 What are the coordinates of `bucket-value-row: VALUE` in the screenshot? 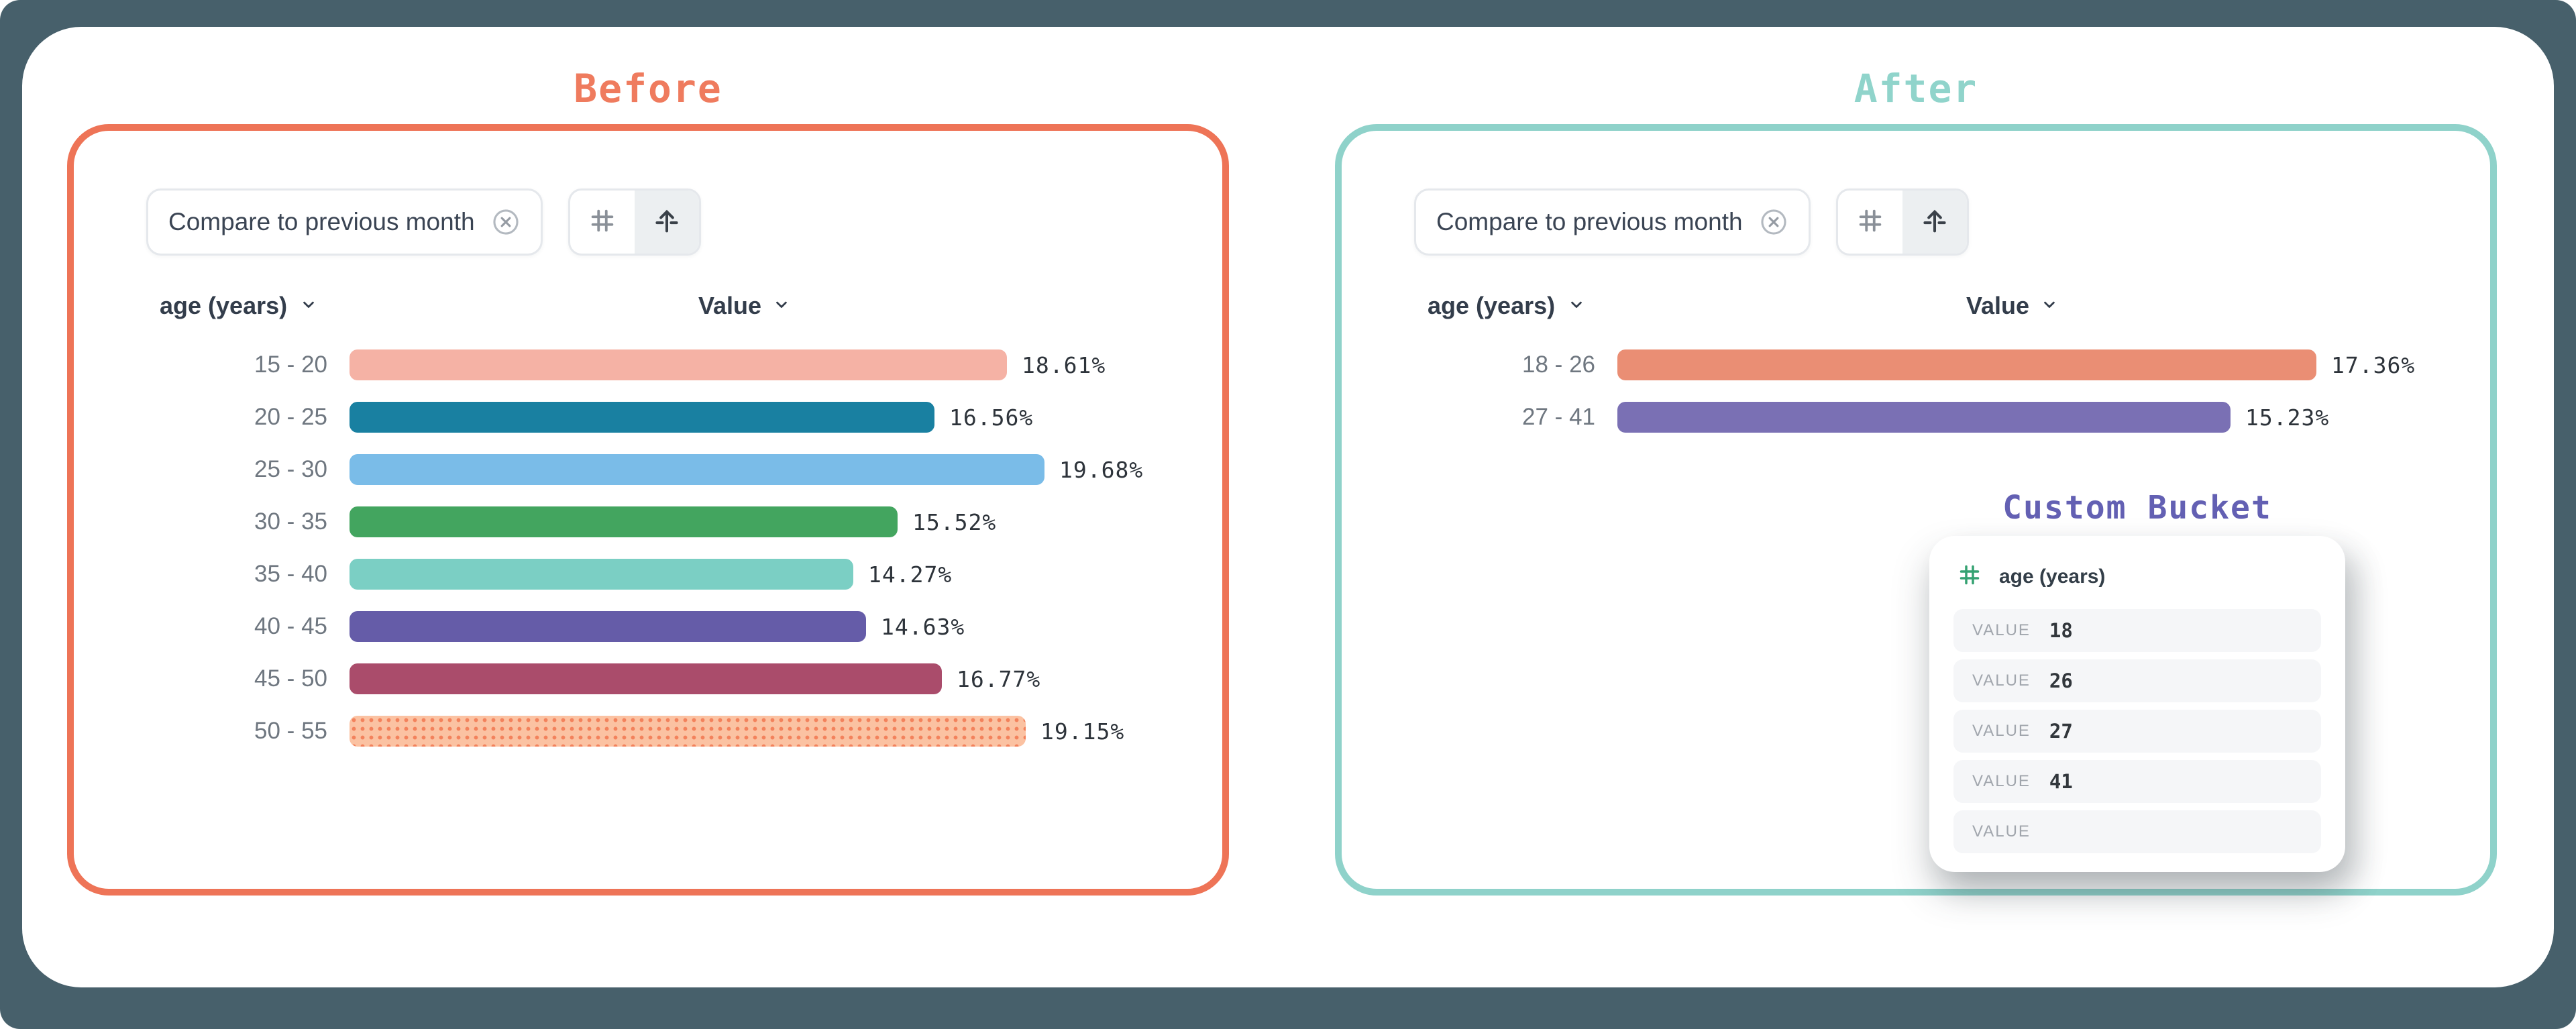 It's located at (2137, 831).